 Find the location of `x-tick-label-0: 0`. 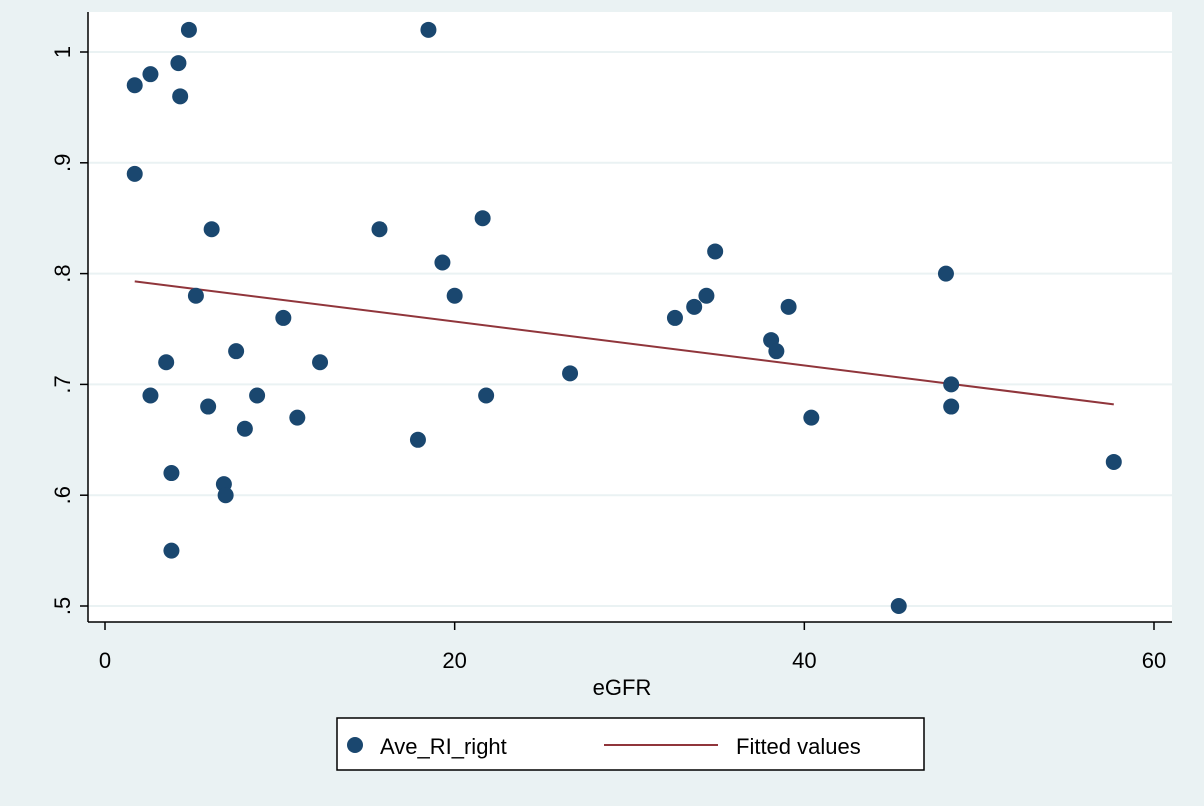

x-tick-label-0: 0 is located at coordinates (105, 660).